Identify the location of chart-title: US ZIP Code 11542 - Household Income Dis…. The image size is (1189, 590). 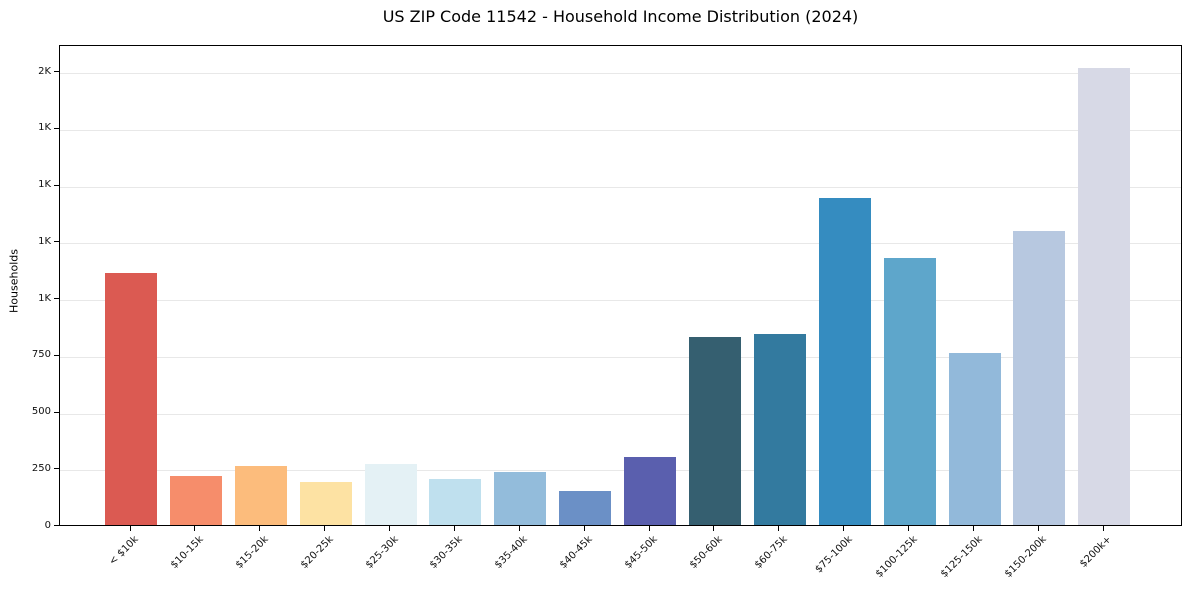
(620, 16).